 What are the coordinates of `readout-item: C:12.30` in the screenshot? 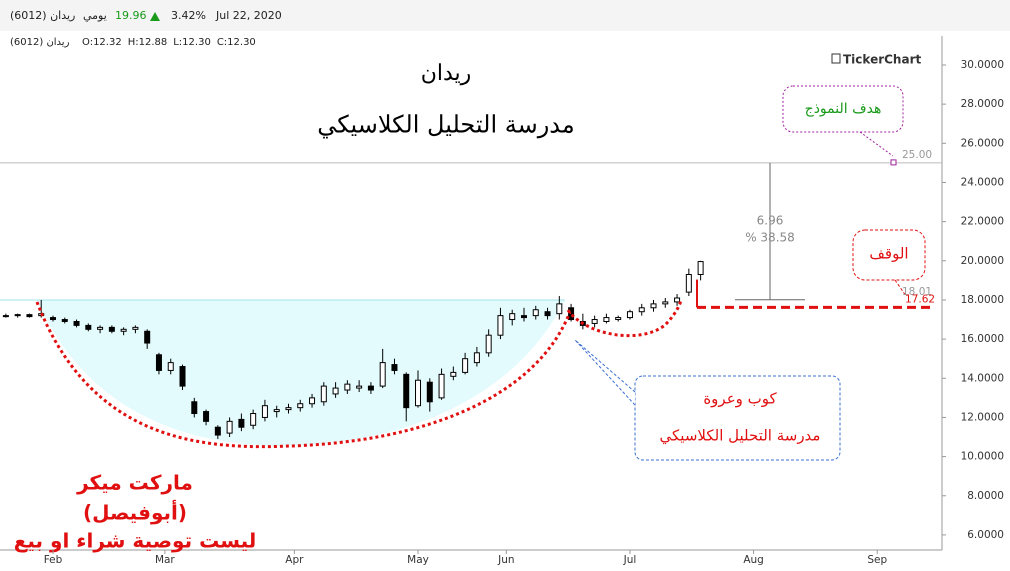 It's located at (236, 42).